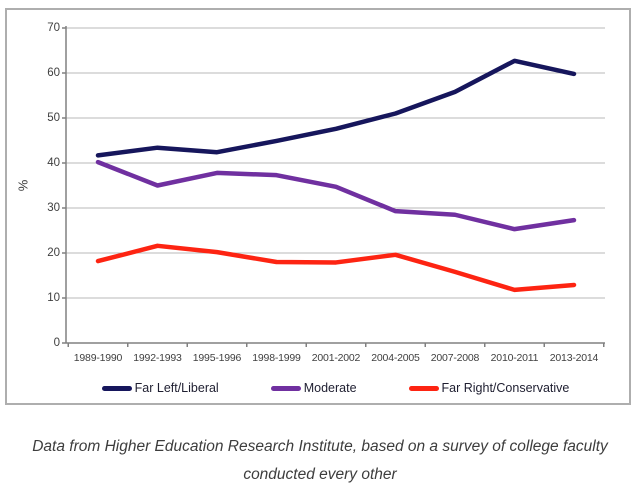  I want to click on x-tick-label-2013-2014: 2013-2014, so click(574, 358).